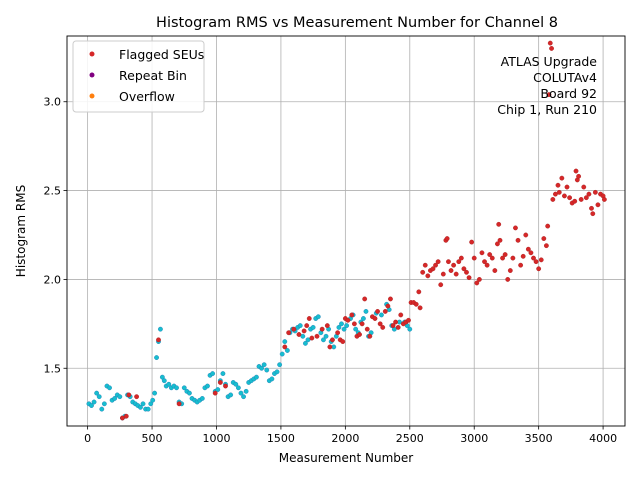  What do you see at coordinates (53, 368) in the screenshot?
I see `y-tick-label: 1.5` at bounding box center [53, 368].